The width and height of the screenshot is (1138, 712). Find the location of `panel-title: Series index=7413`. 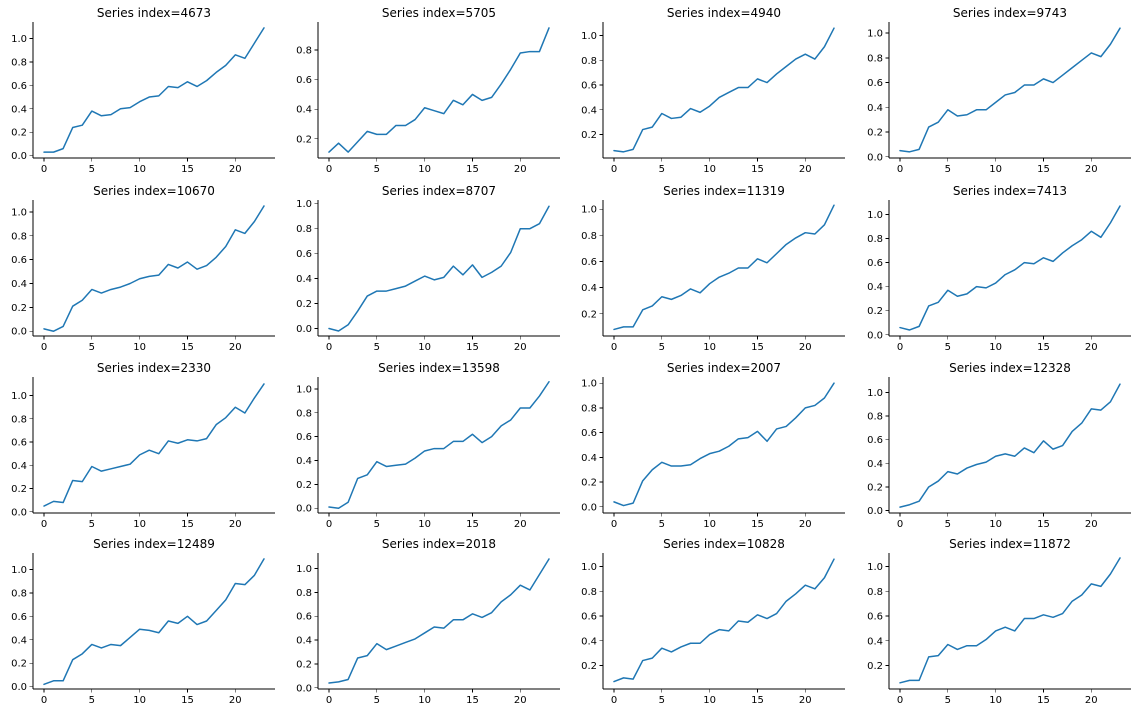

panel-title: Series index=7413 is located at coordinates (1010, 191).